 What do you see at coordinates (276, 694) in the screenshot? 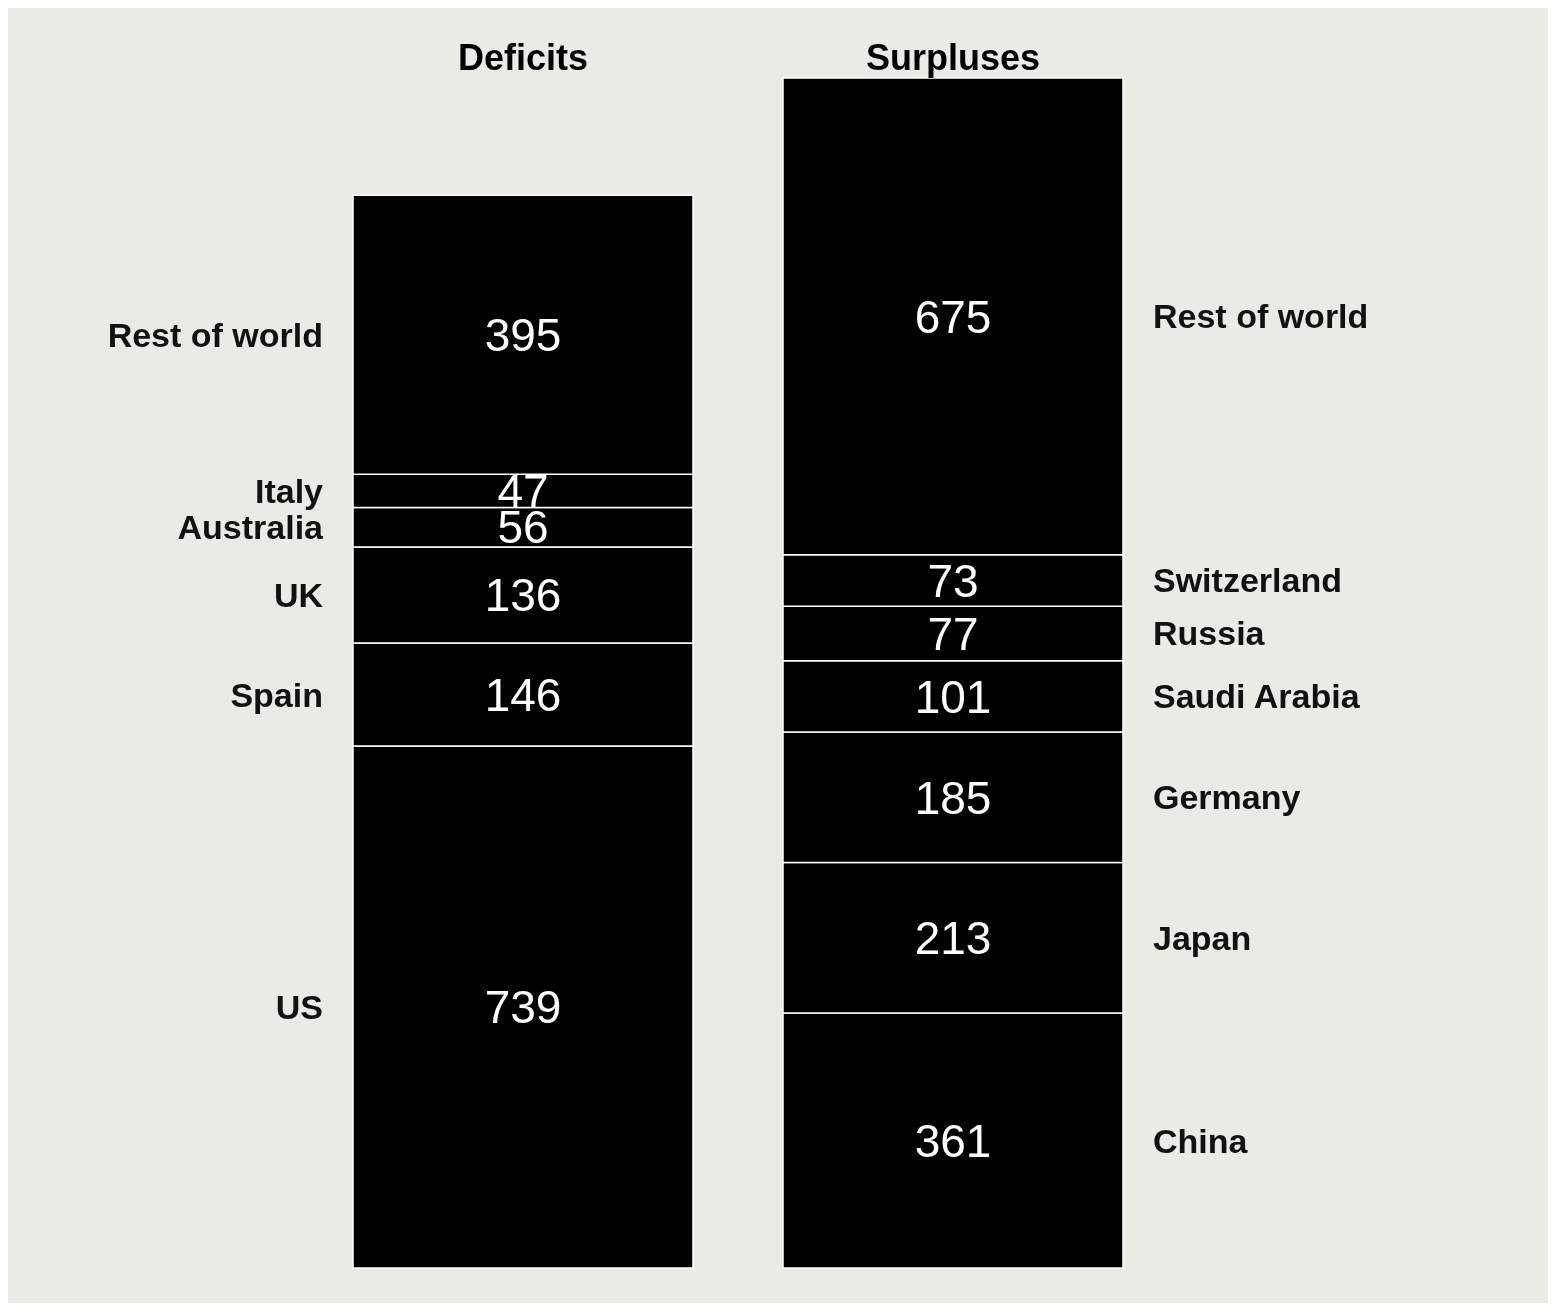
I see `series-label: Spain` at bounding box center [276, 694].